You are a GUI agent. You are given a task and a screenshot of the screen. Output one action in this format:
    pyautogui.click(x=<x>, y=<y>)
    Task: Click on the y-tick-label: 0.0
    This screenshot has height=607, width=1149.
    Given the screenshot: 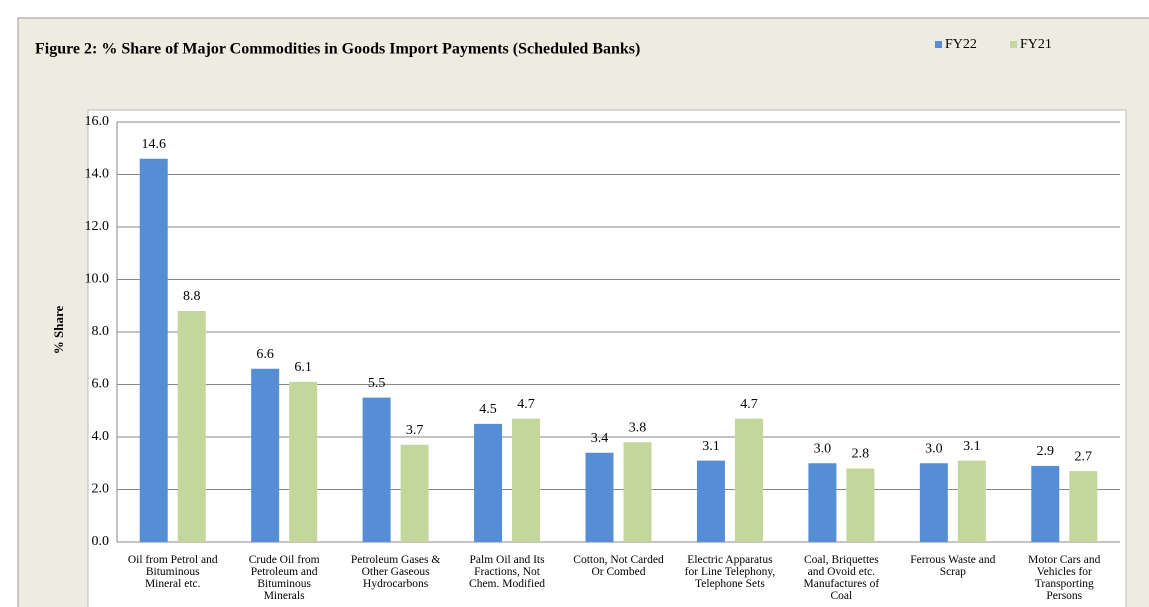 What is the action you would take?
    pyautogui.click(x=101, y=541)
    